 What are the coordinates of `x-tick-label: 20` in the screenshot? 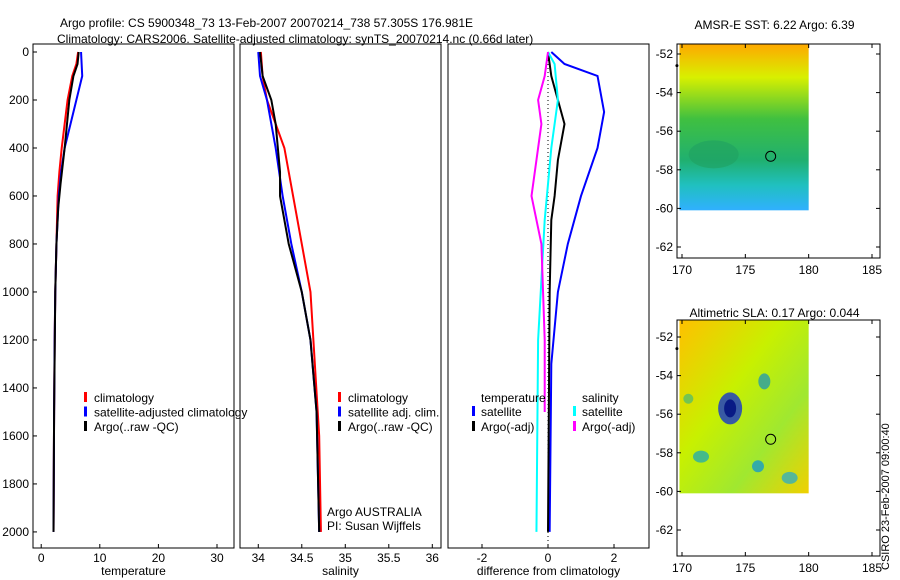 It's located at (159, 558).